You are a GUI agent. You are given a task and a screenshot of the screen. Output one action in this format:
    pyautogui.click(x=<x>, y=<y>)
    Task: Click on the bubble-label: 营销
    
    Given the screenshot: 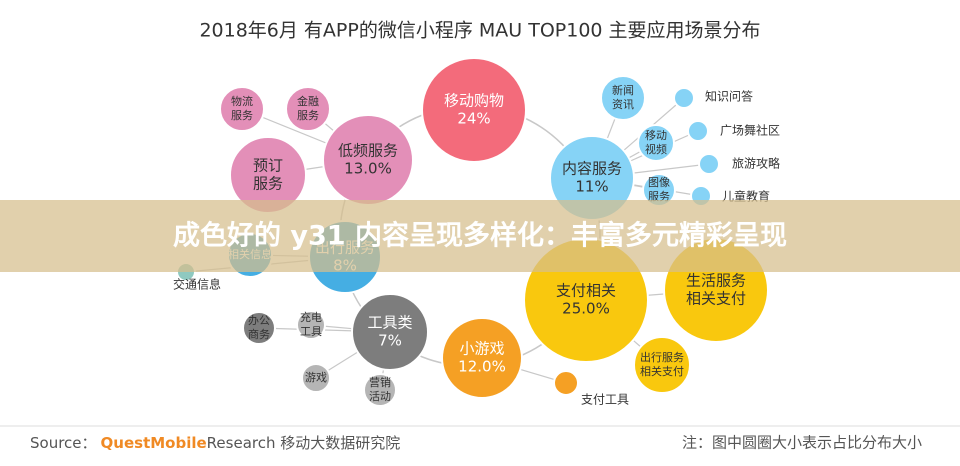 What is the action you would take?
    pyautogui.click(x=380, y=382)
    